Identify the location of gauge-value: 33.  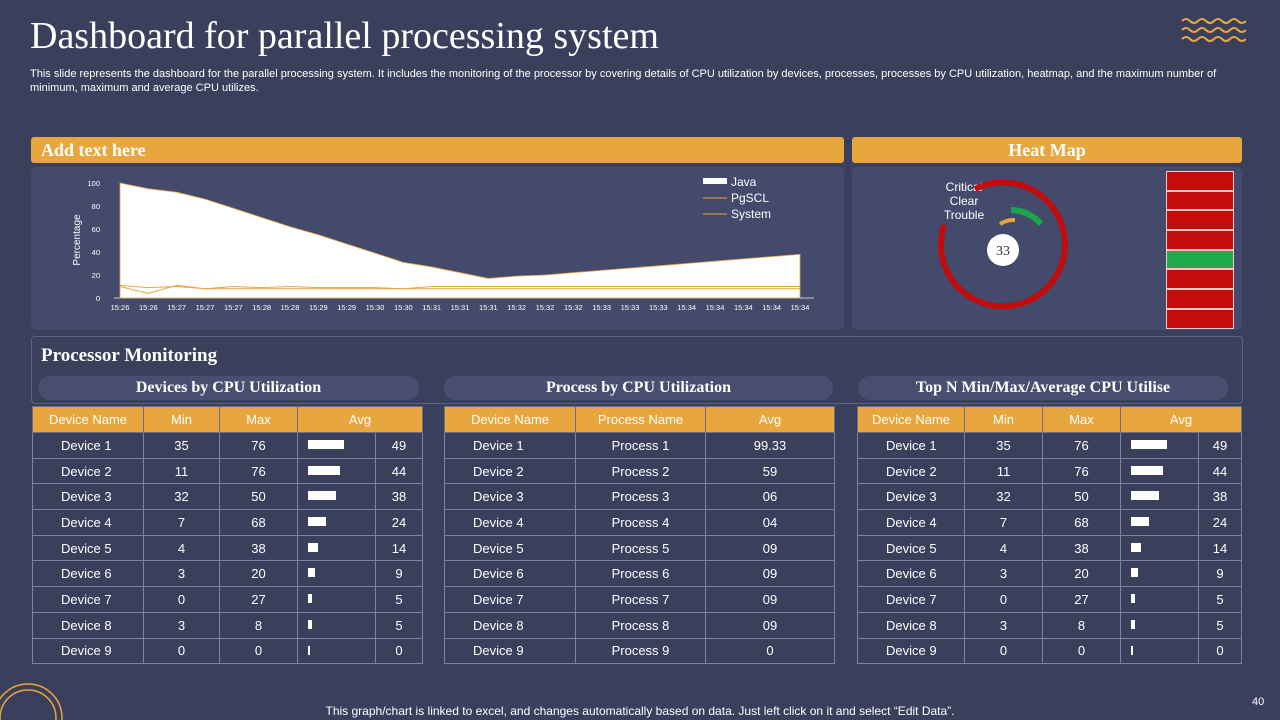
(1003, 251).